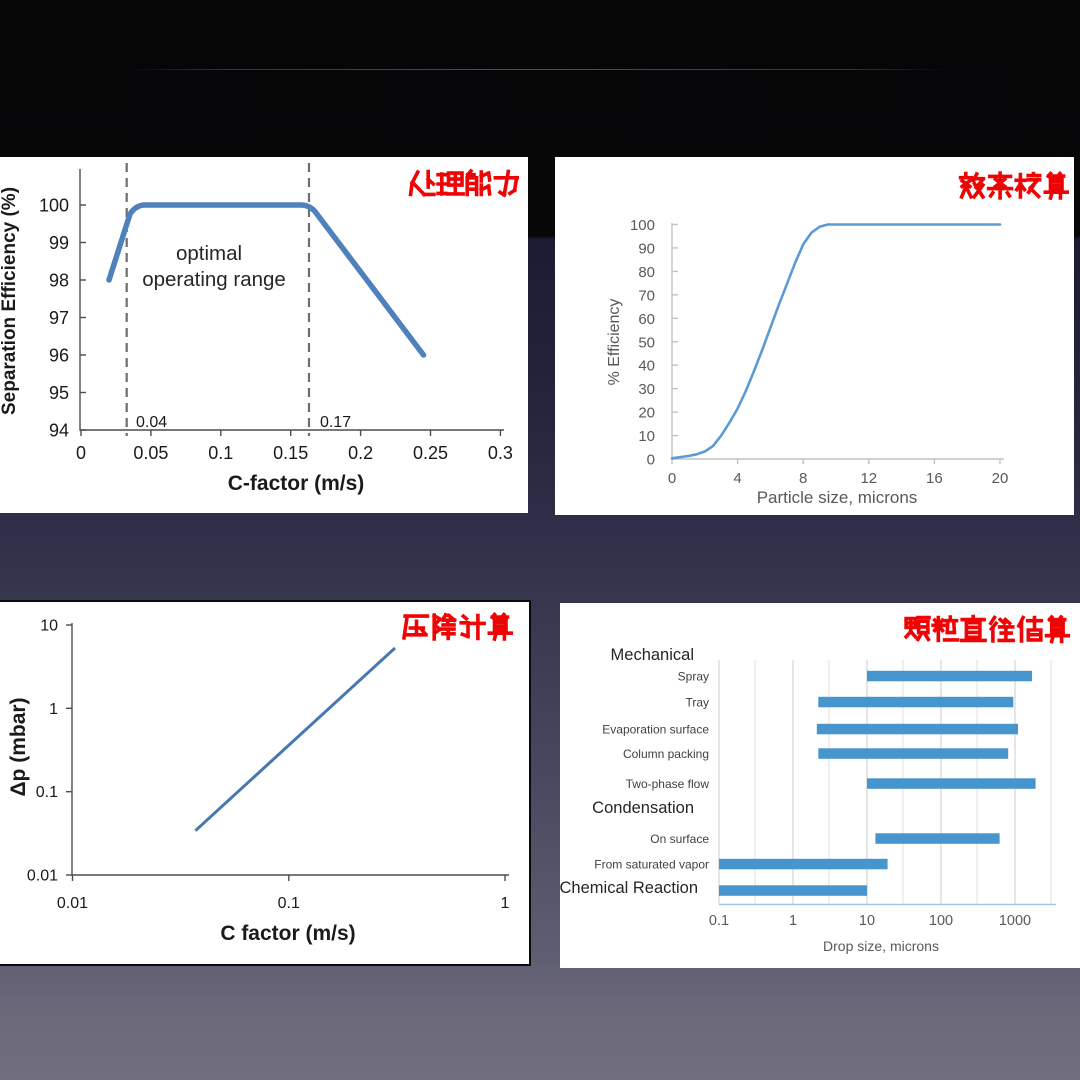  What do you see at coordinates (646, 272) in the screenshot?
I see `svg-text: 80` at bounding box center [646, 272].